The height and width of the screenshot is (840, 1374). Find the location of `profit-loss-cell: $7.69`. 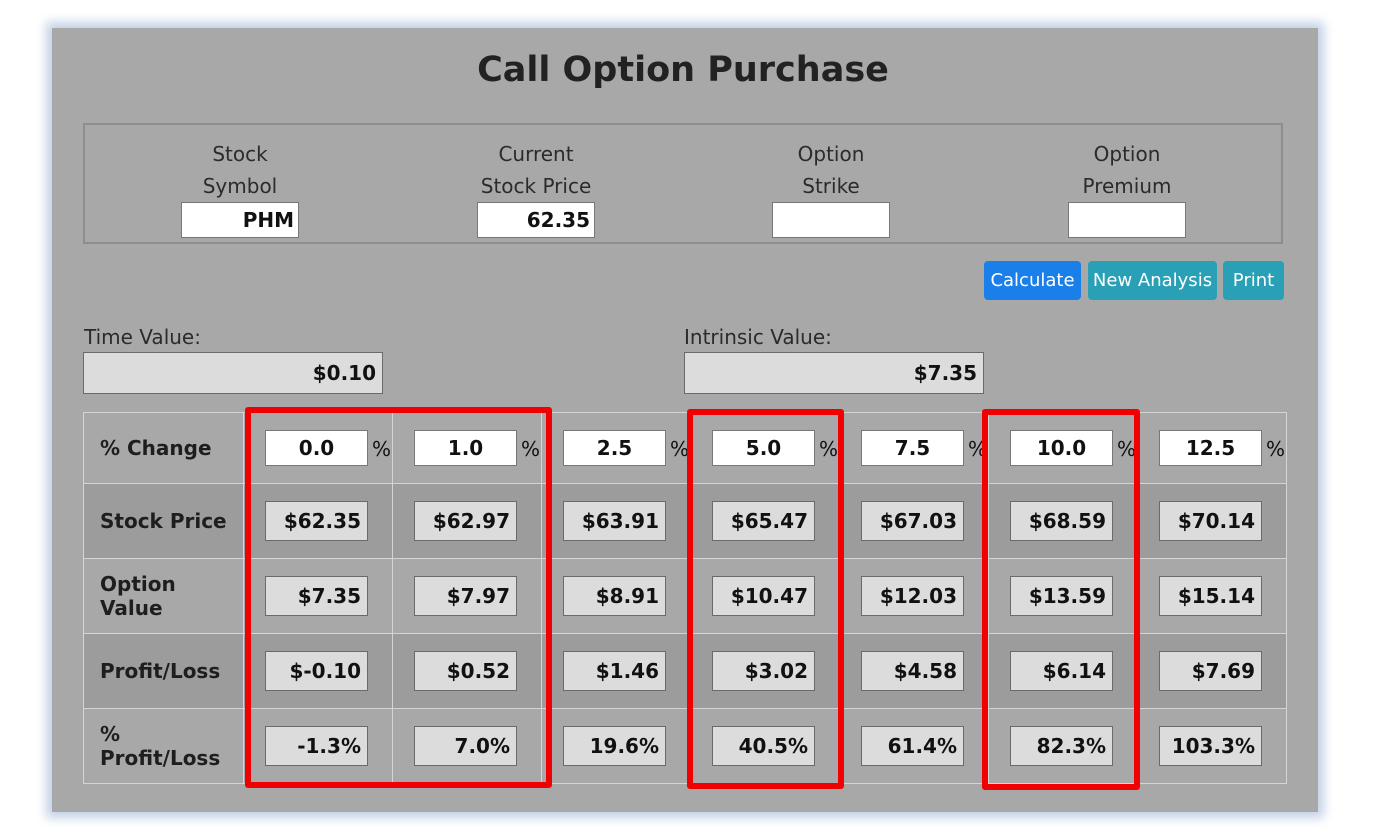

profit-loss-cell: $7.69 is located at coordinates (1210, 671).